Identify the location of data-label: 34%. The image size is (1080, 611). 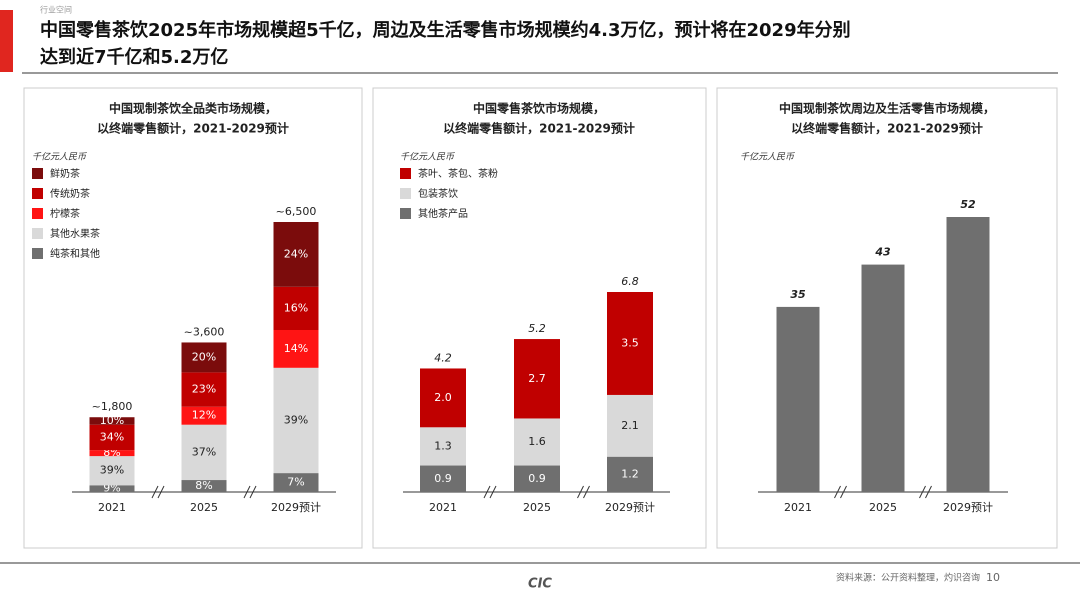
(112, 436).